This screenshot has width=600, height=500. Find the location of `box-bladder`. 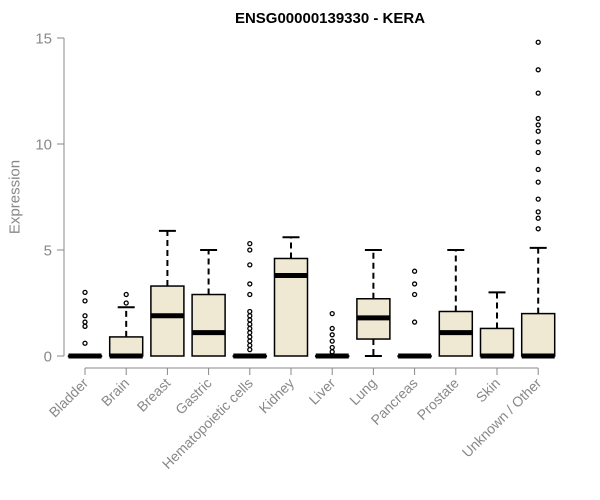

box-bladder is located at coordinates (85, 324).